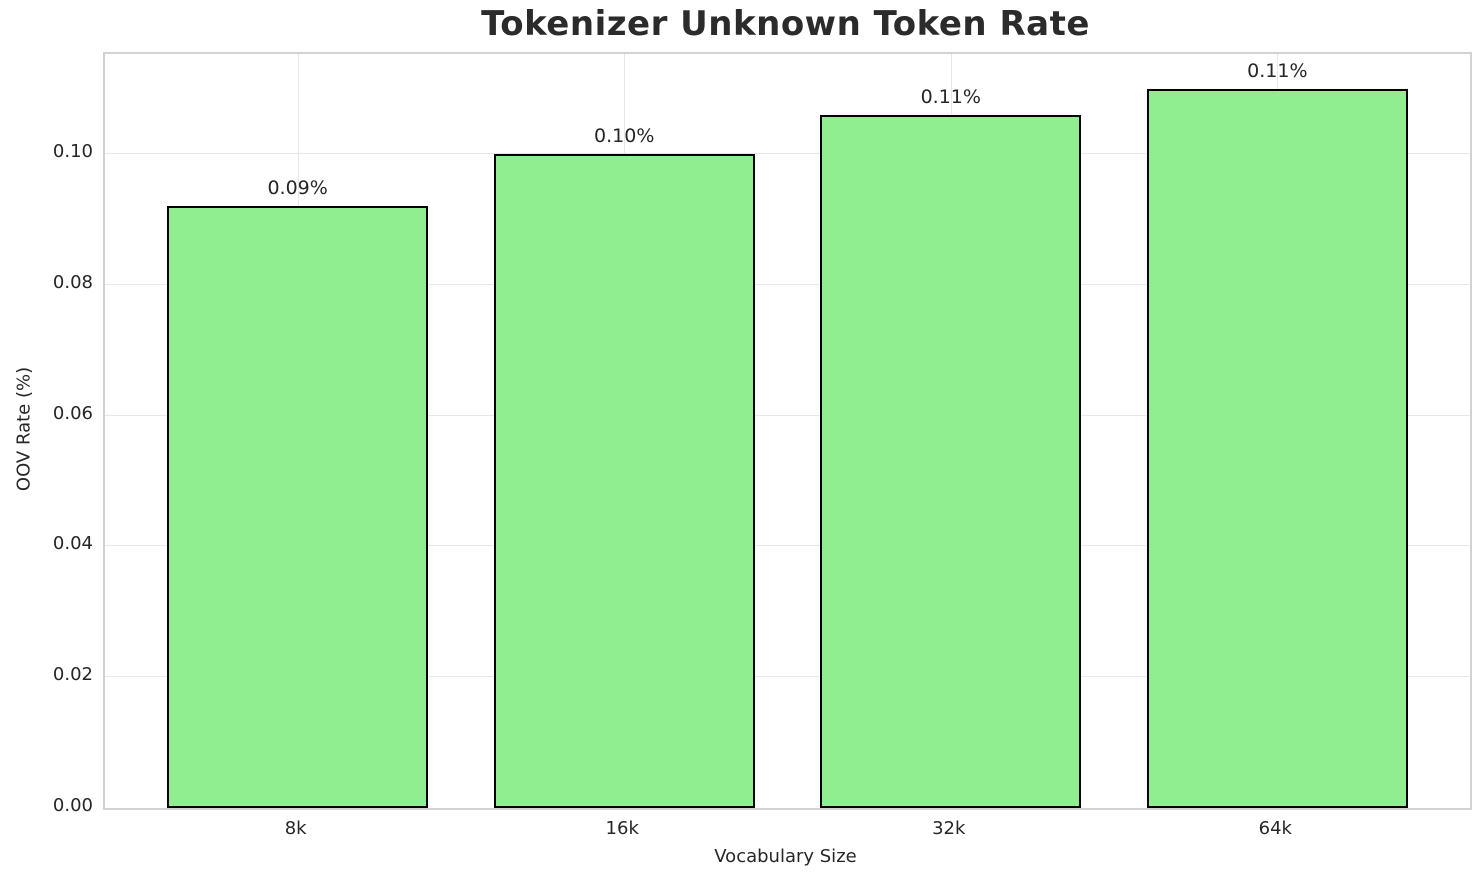  What do you see at coordinates (72, 413) in the screenshot?
I see `y-tick-label: 0.06` at bounding box center [72, 413].